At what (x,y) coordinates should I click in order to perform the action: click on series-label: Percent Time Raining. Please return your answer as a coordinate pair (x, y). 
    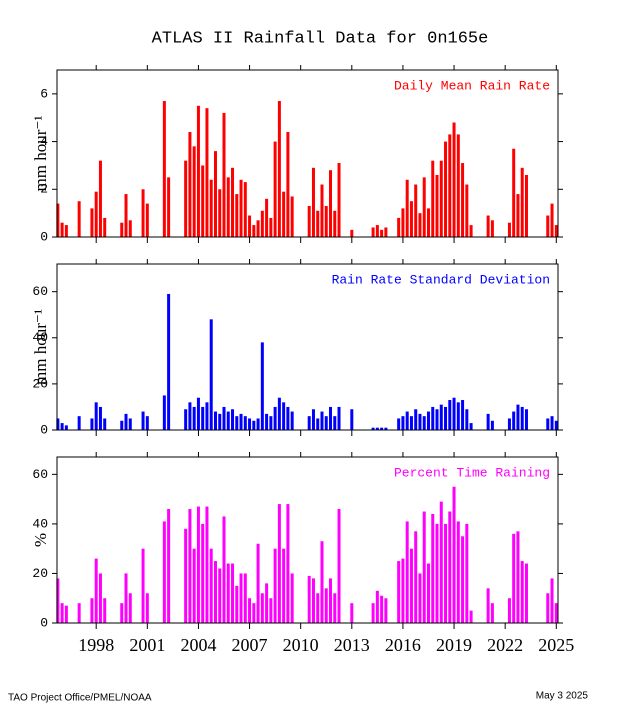
    Looking at the image, I should click on (472, 472).